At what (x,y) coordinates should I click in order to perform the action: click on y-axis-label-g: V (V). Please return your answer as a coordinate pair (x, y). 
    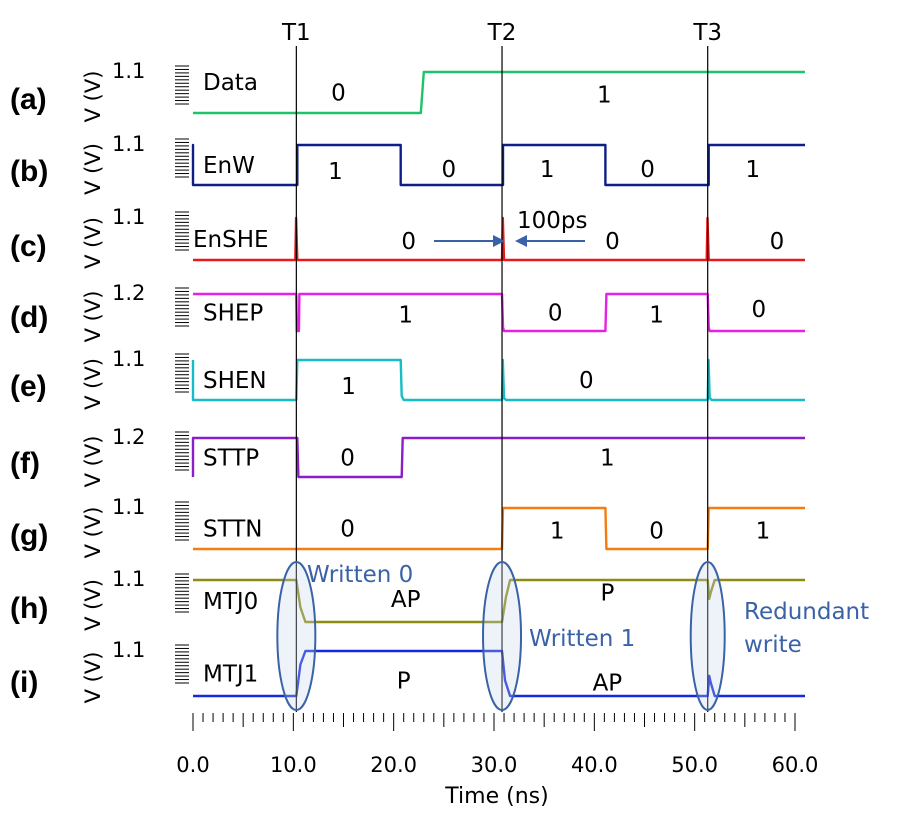
    Looking at the image, I should click on (93, 533).